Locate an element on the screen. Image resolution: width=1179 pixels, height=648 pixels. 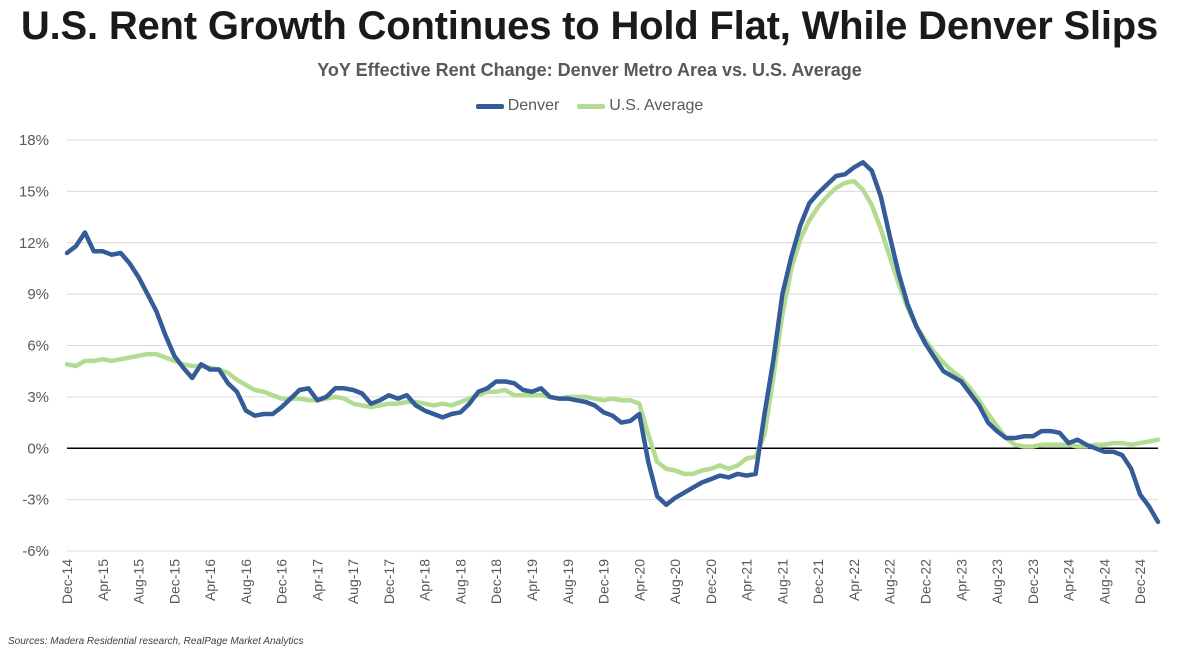
x-tick-label: Aug-23 is located at coordinates (997, 581).